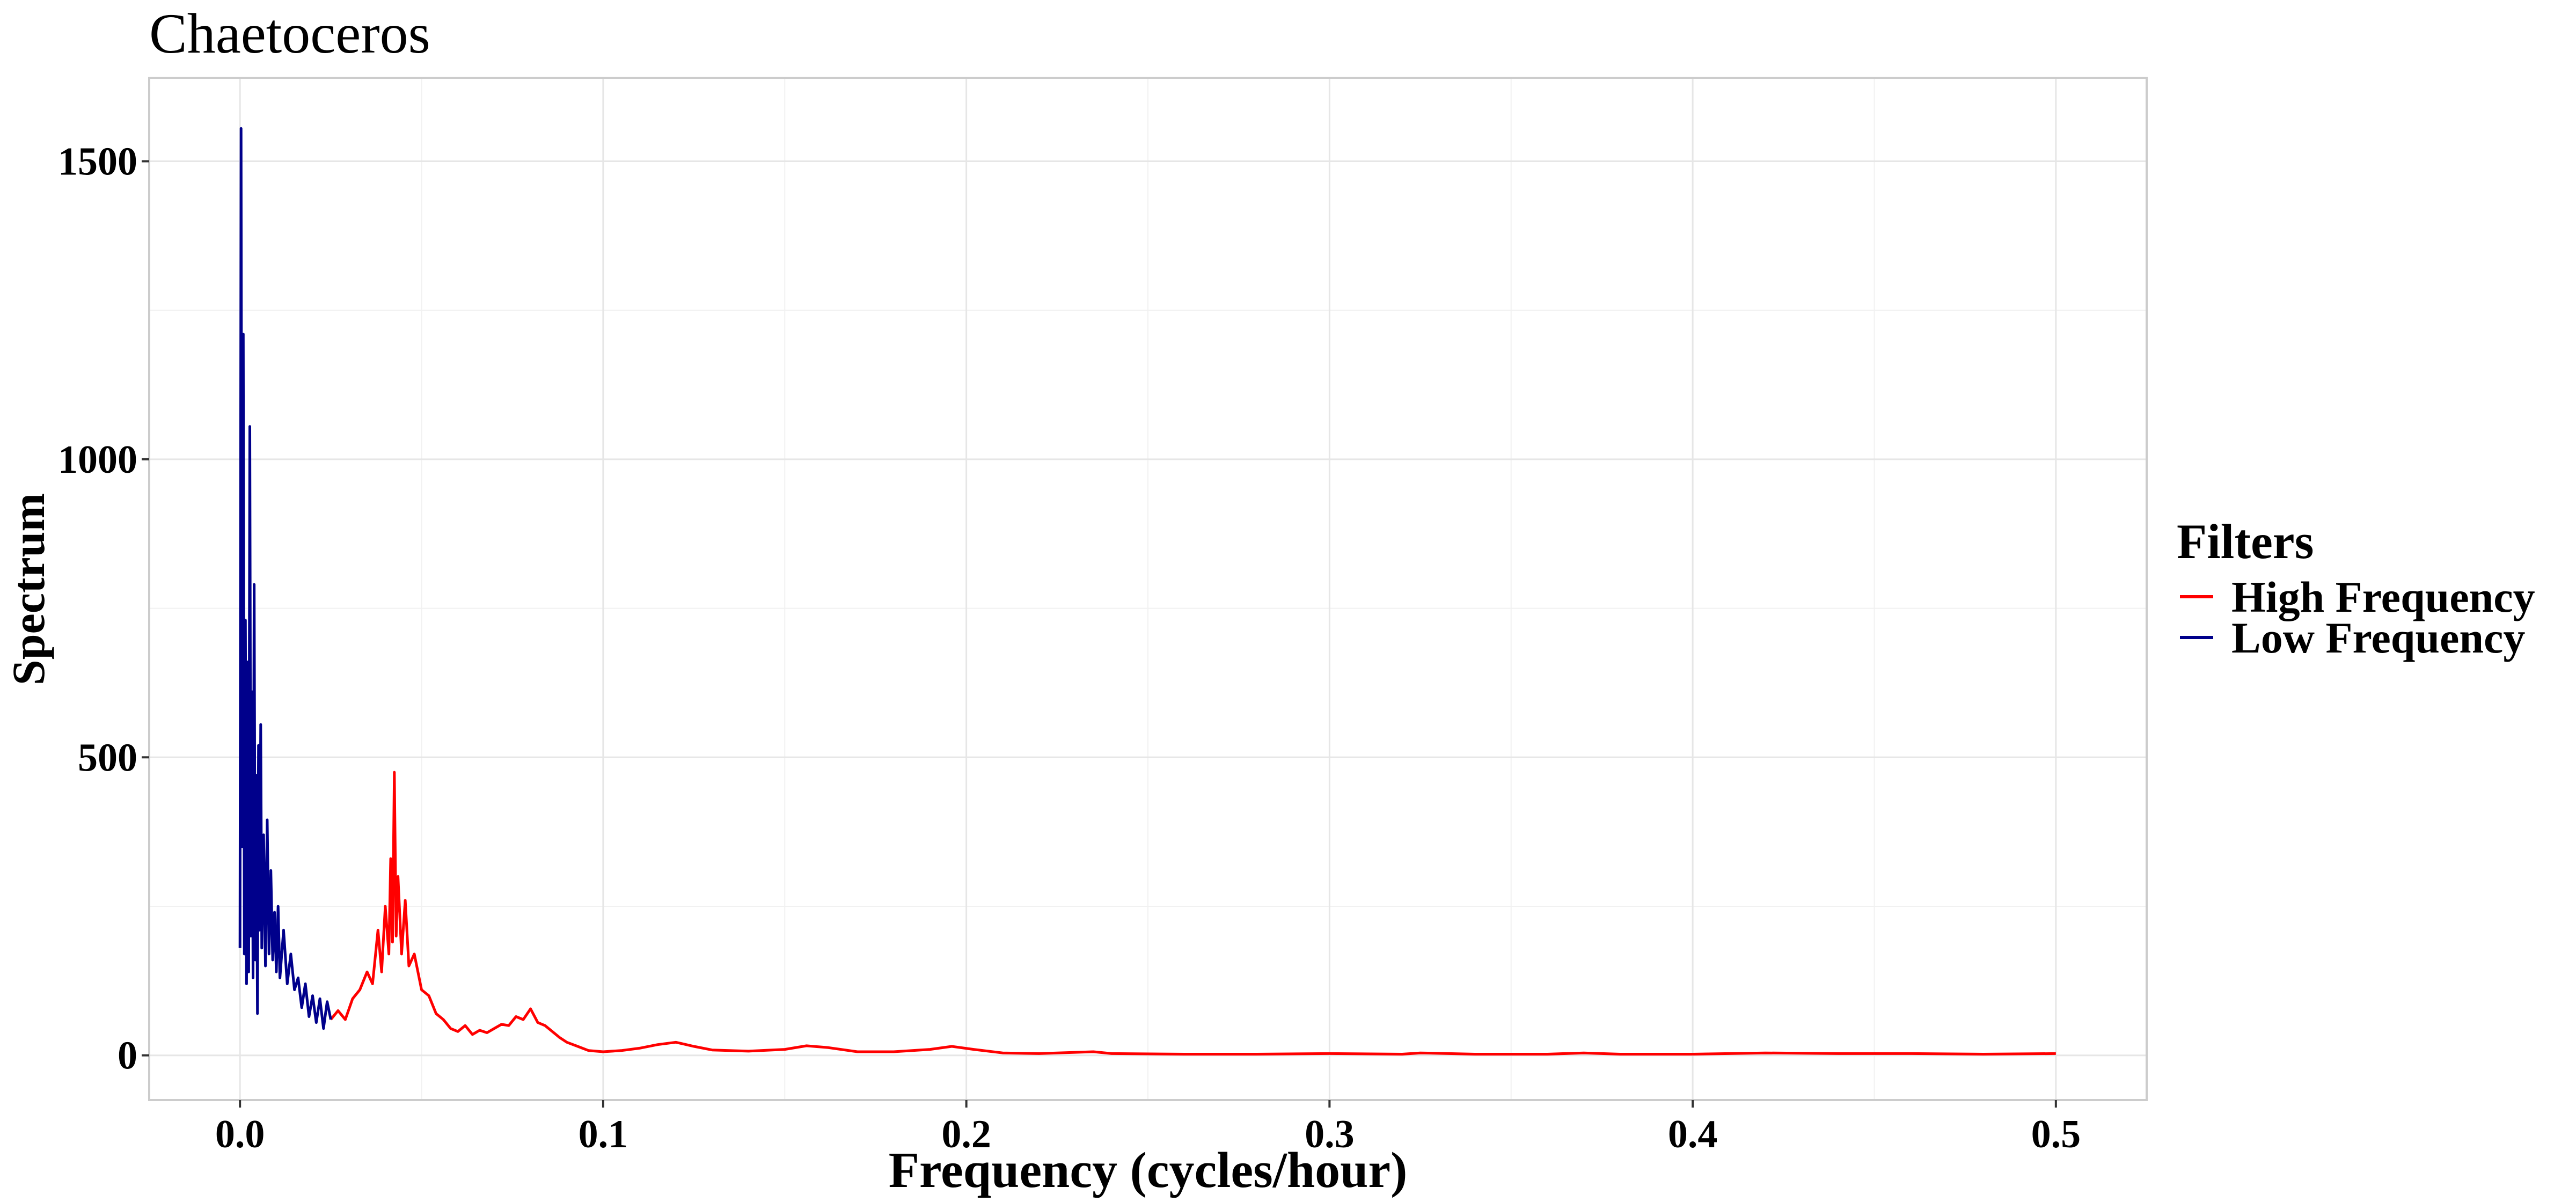 The image size is (2576, 1202). Describe the element at coordinates (97, 460) in the screenshot. I see `y-tick-label: 1000` at that location.